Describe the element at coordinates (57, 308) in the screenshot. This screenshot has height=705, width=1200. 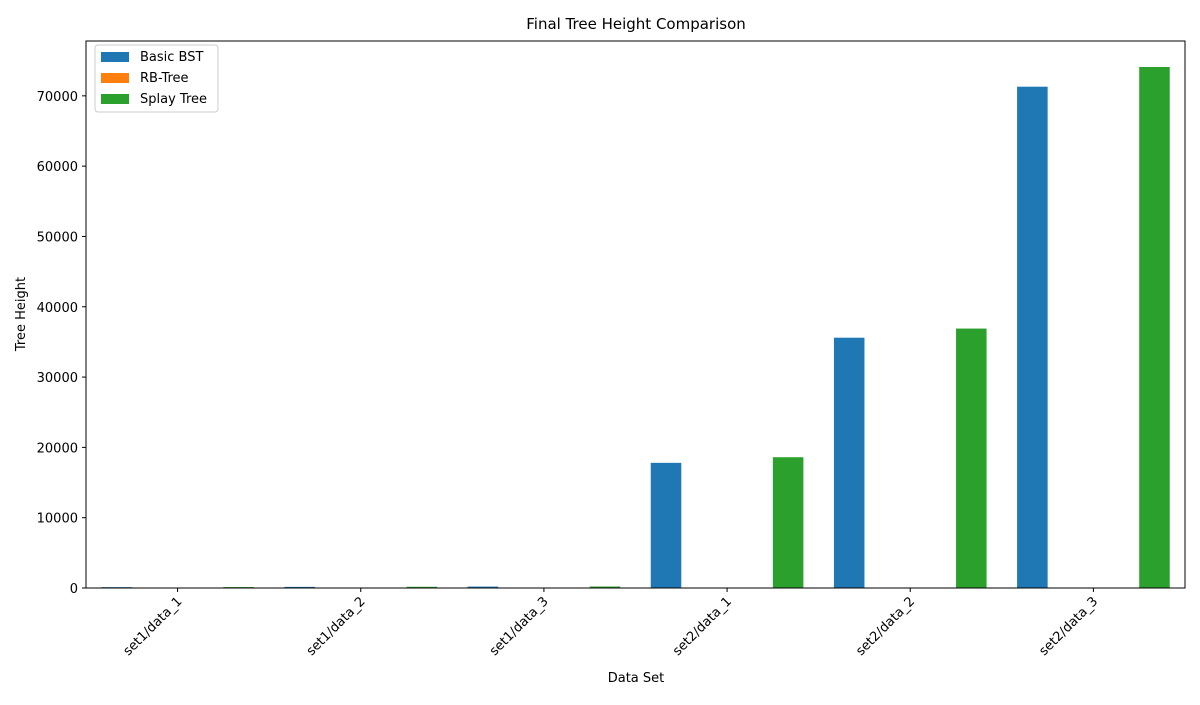
I see `y-tick-label: 40000` at that location.